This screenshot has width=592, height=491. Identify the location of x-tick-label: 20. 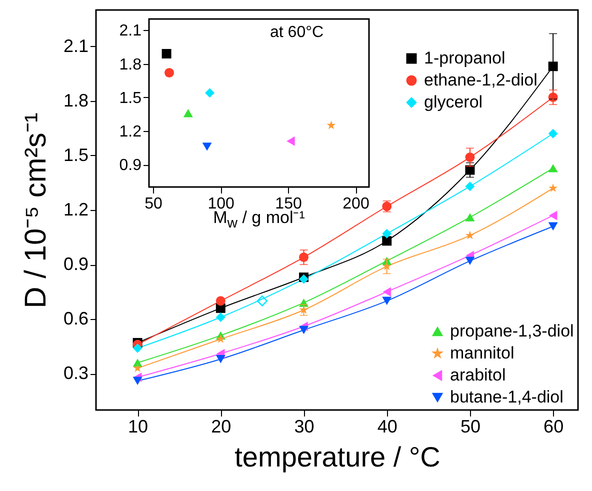
(221, 426).